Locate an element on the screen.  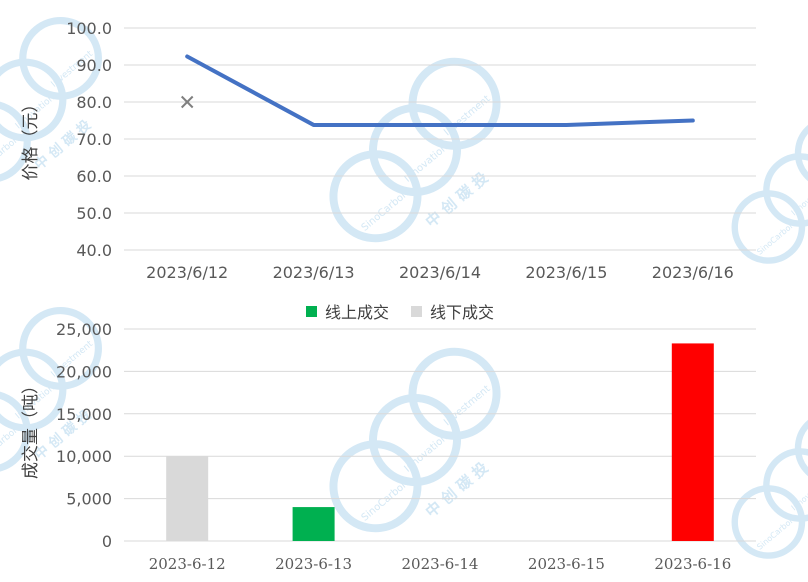
price-x-tick-label: 2023/6/15 is located at coordinates (566, 272).